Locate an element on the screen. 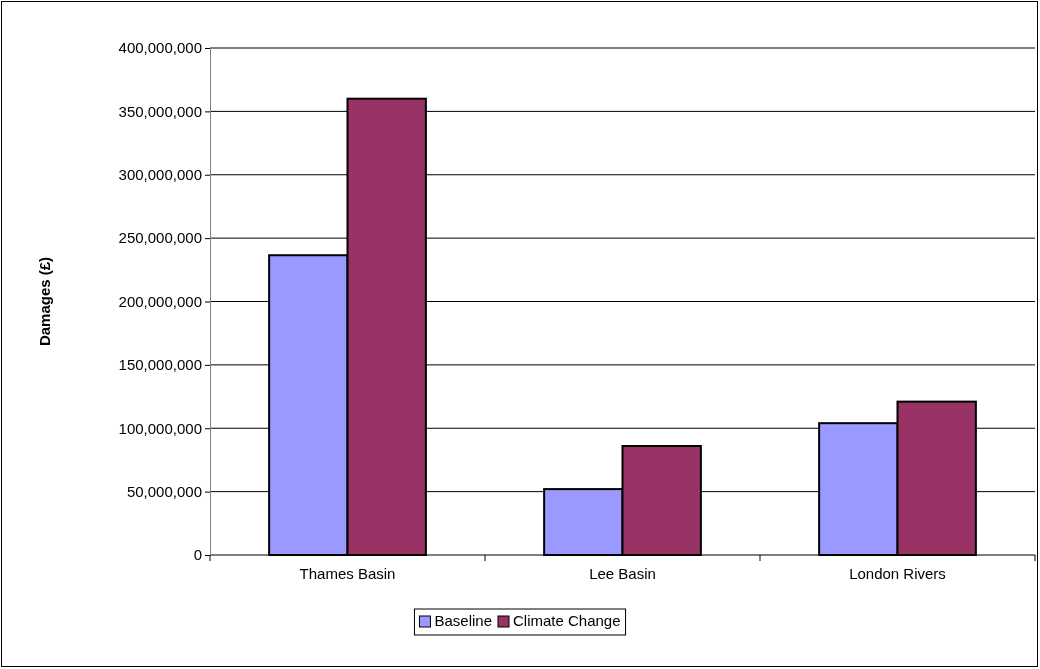 The image size is (1040, 669). legend-label: Baseline is located at coordinates (463, 620).